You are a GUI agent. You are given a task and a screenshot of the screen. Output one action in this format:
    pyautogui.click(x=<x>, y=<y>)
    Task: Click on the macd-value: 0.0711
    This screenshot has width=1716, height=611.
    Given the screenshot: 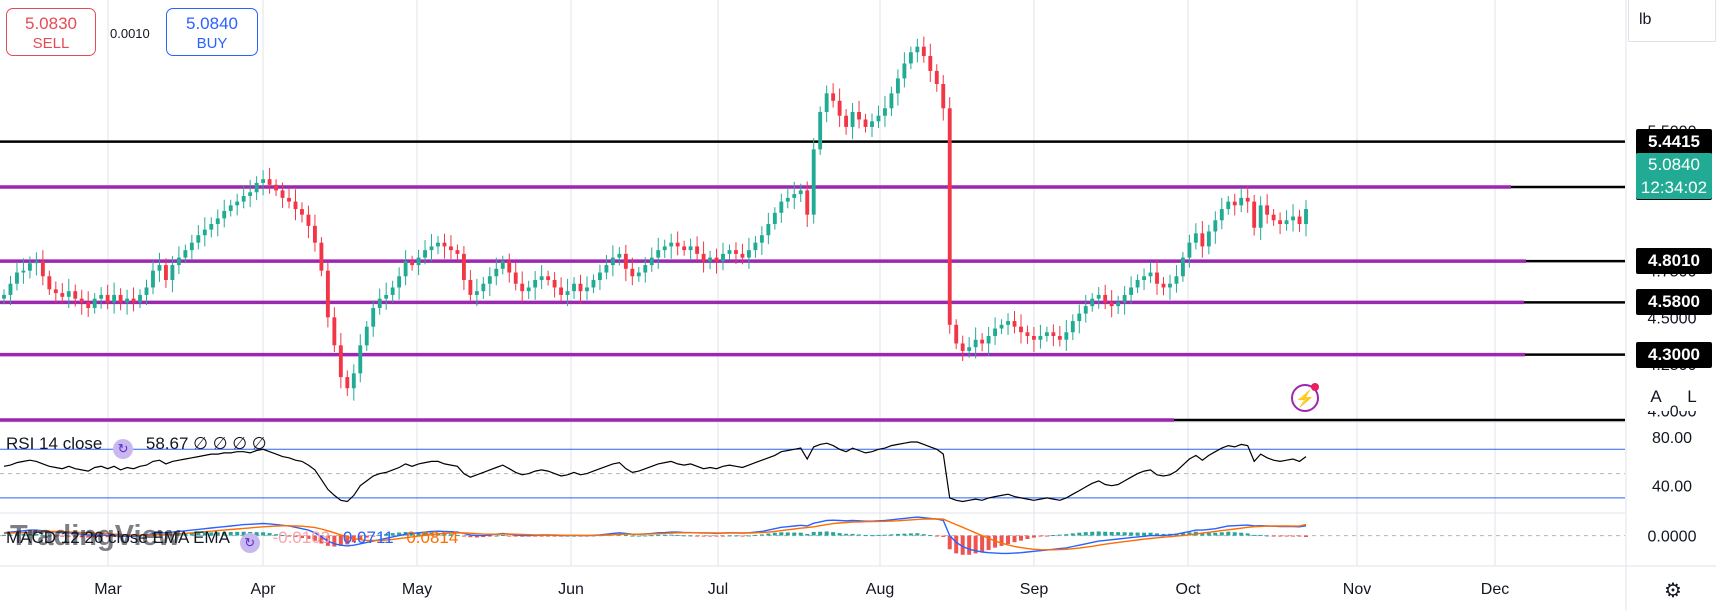 What is the action you would take?
    pyautogui.click(x=368, y=537)
    